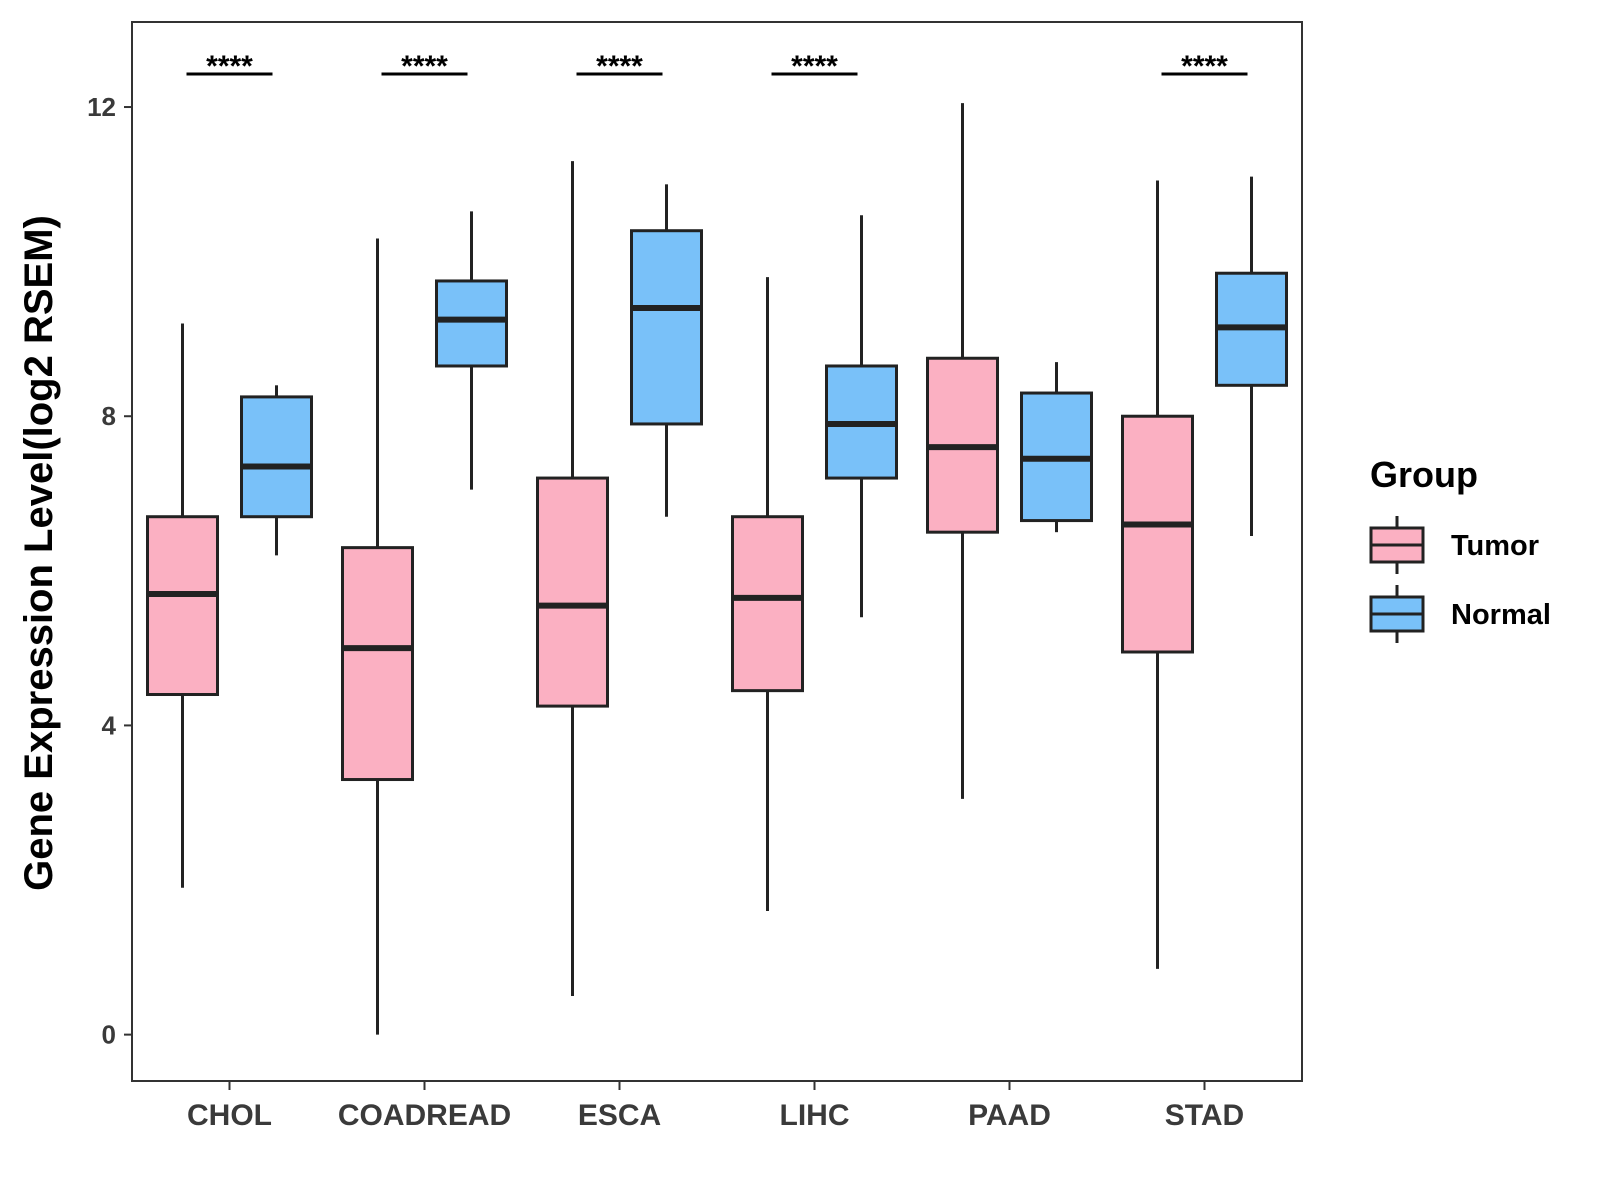 The image size is (1600, 1200). What do you see at coordinates (1501, 615) in the screenshot?
I see `legend-label: Normal` at bounding box center [1501, 615].